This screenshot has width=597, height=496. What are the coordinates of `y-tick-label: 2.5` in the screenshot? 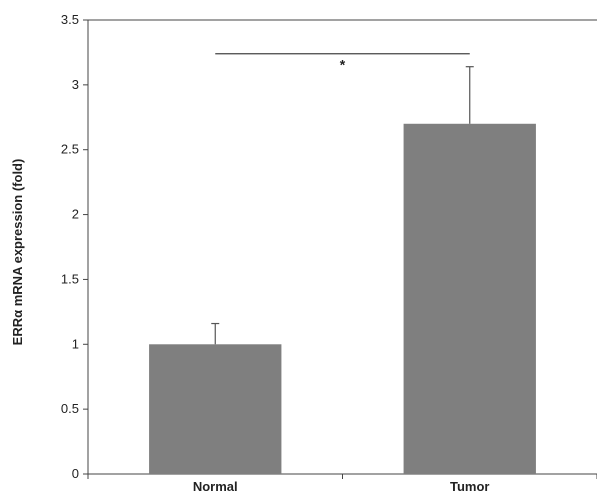 It's located at (70, 149).